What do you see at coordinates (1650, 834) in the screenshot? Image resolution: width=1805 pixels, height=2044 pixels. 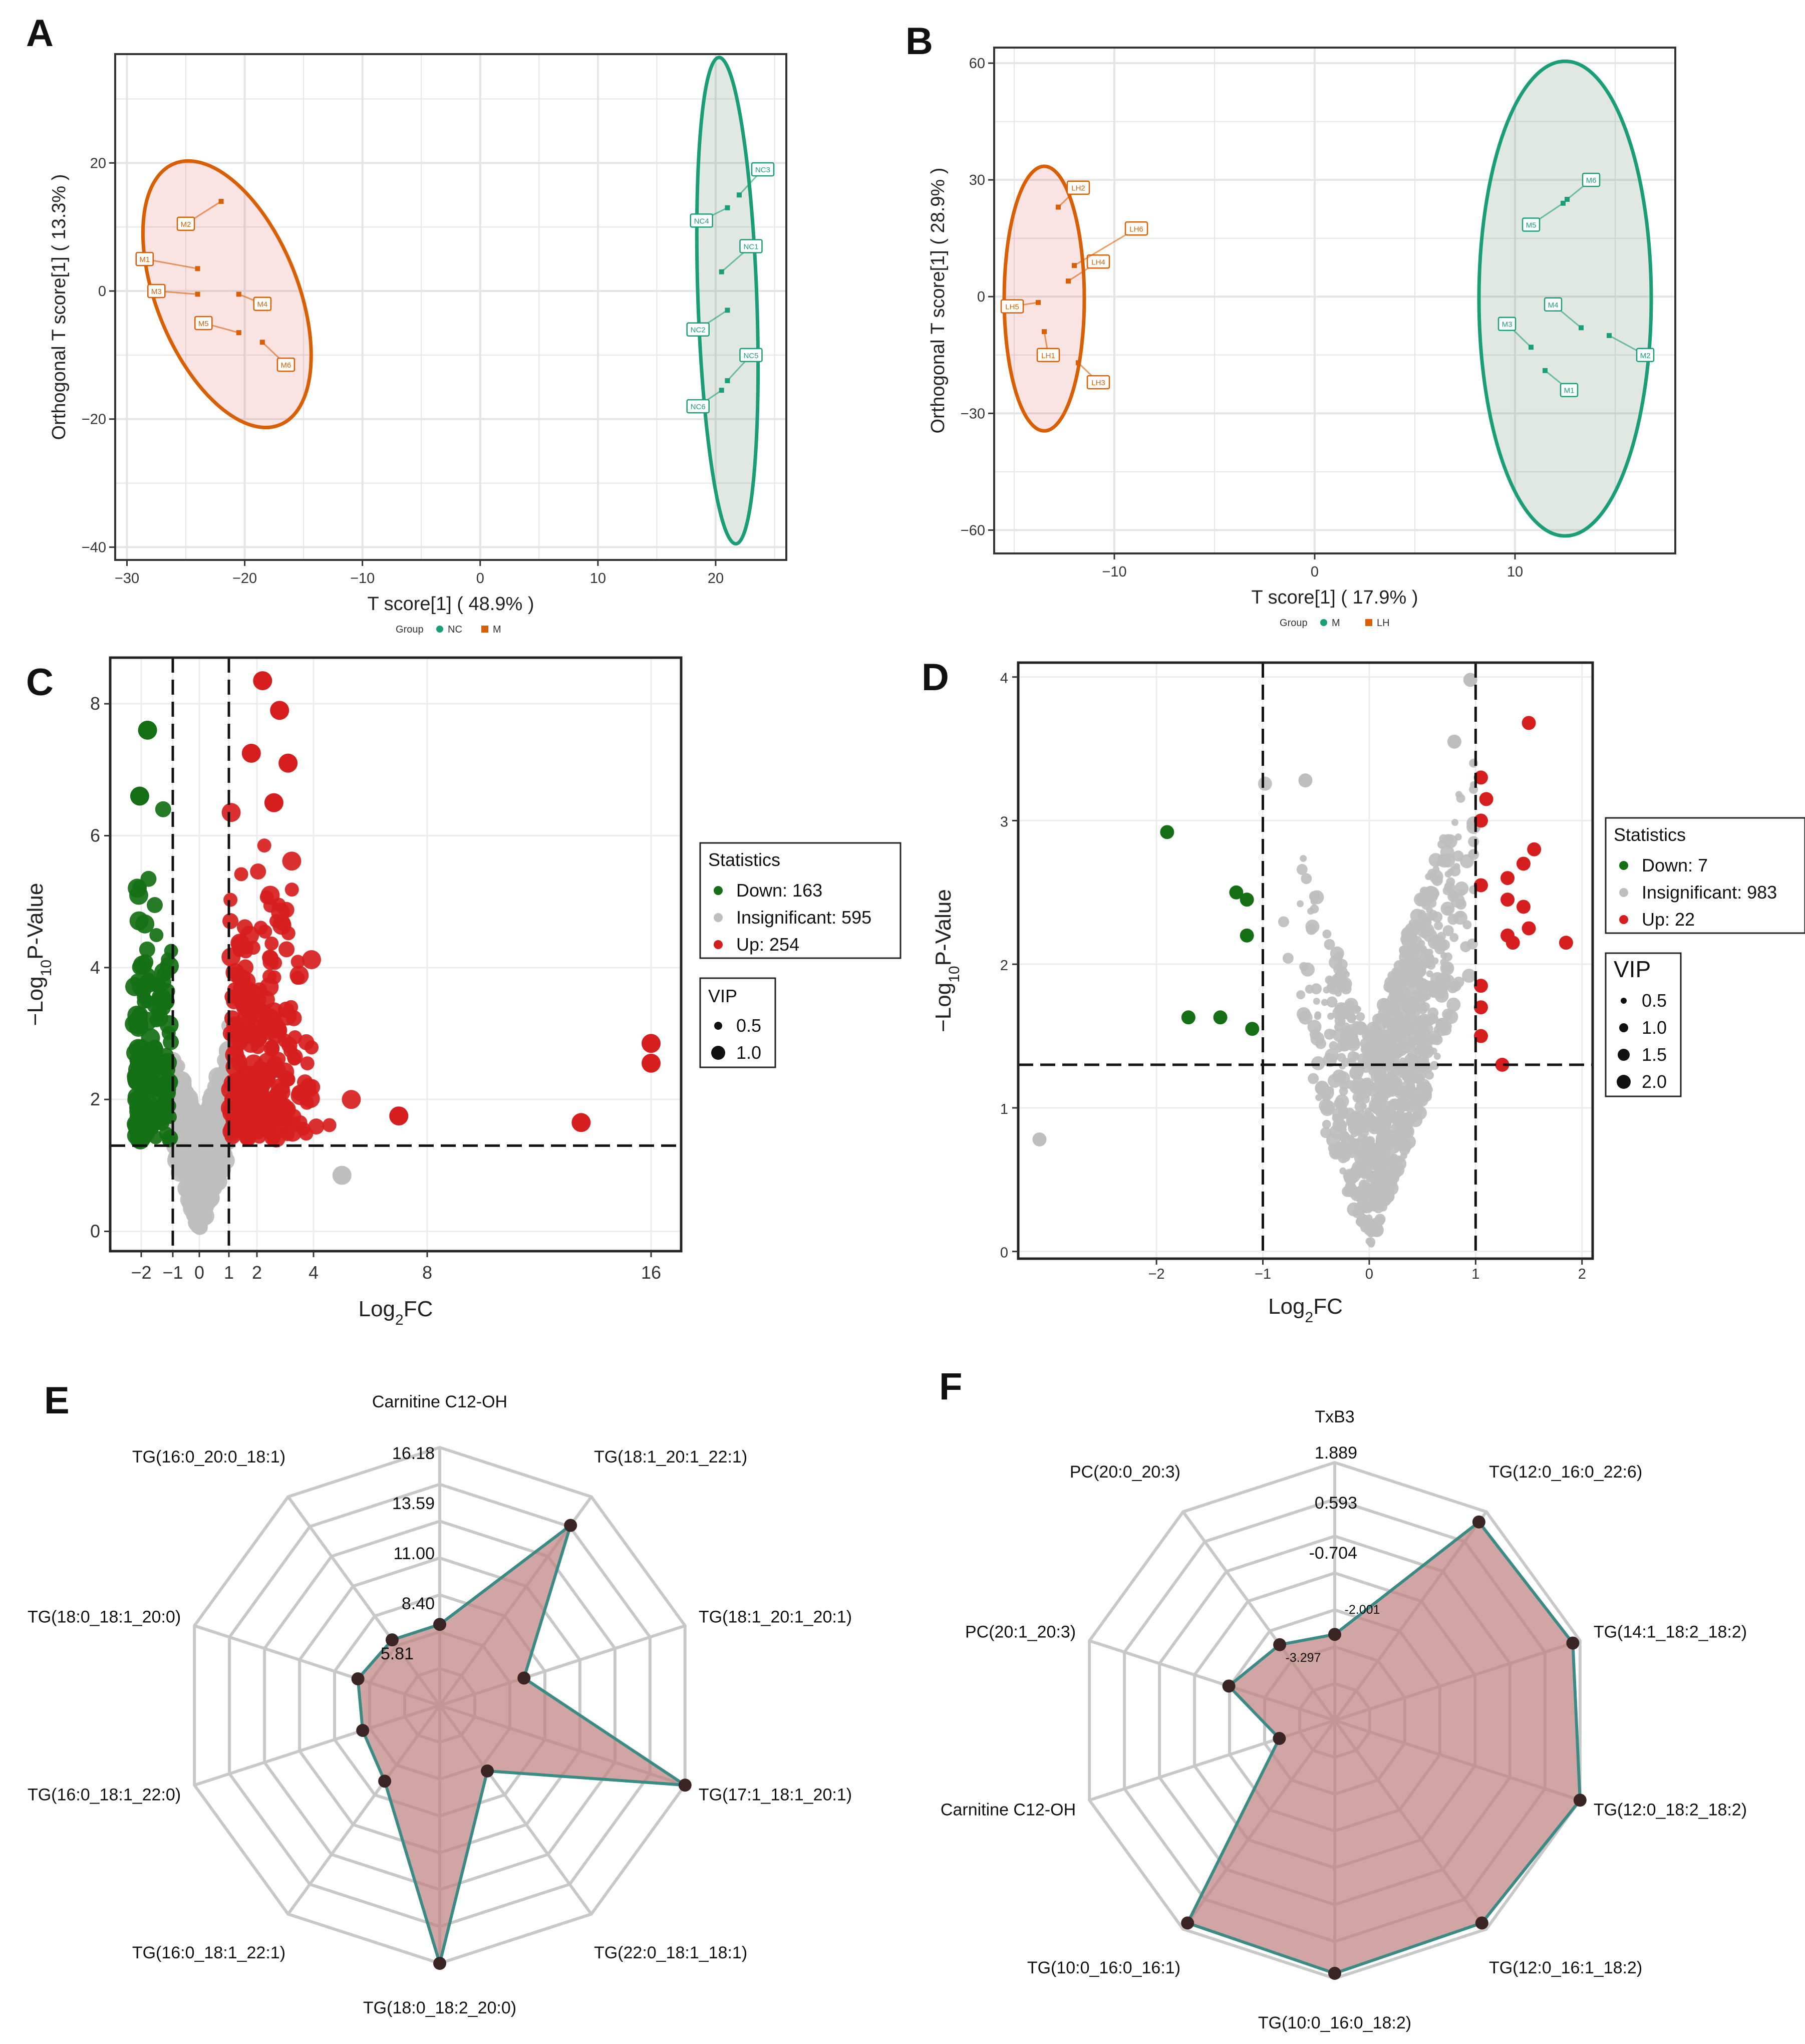 I see `legend-title: Statistics` at bounding box center [1650, 834].